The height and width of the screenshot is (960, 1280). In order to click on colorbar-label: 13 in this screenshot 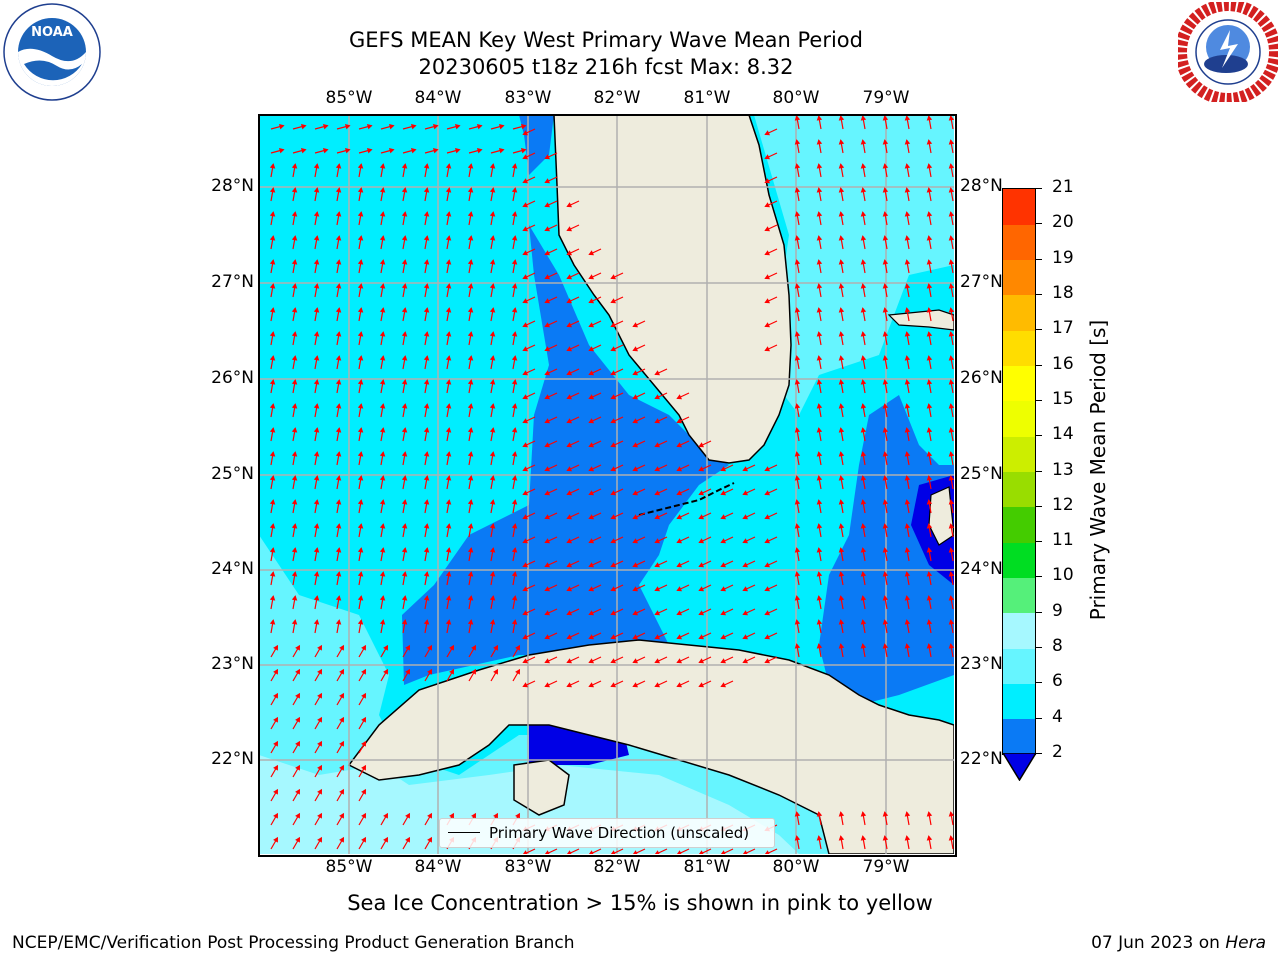, I will do `click(1063, 469)`.